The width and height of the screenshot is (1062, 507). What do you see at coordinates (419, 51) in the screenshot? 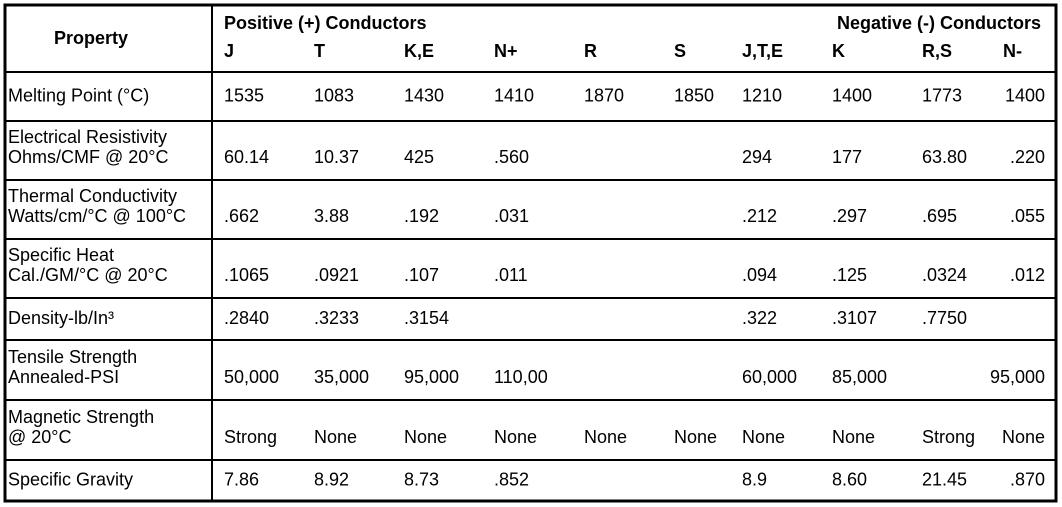
I see `column-header: K,E` at bounding box center [419, 51].